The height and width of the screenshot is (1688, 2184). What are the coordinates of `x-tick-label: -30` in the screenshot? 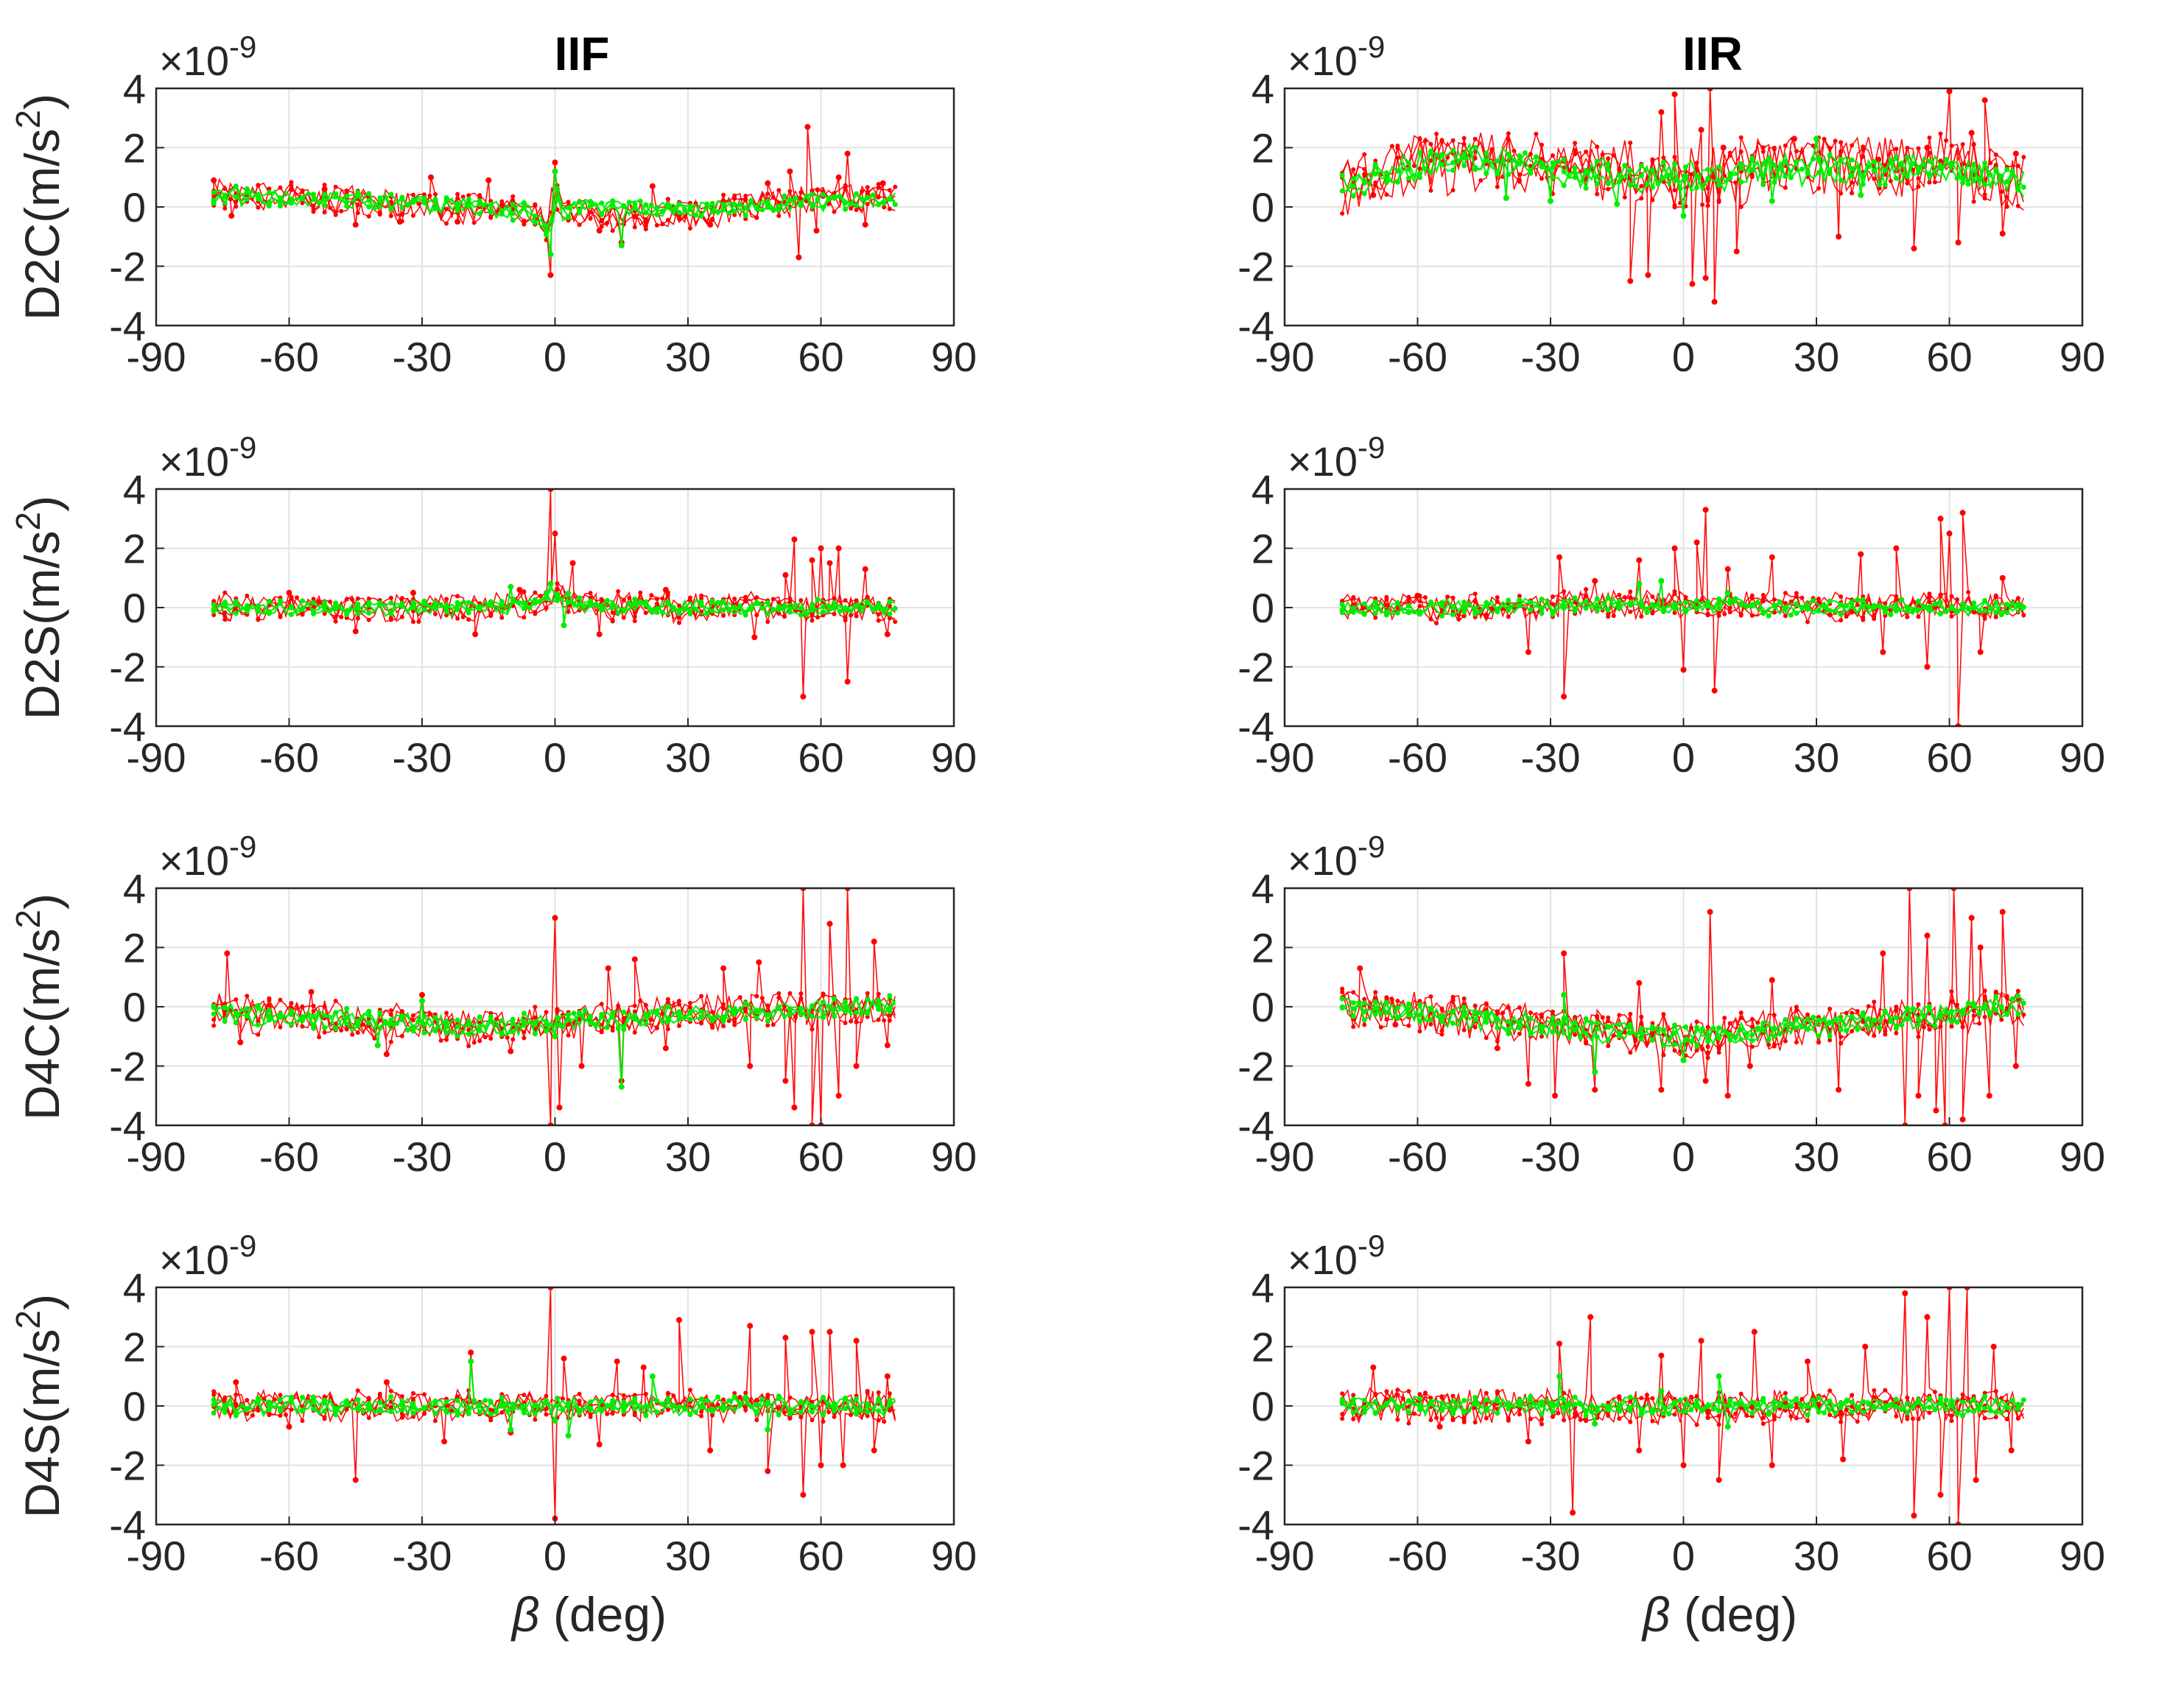 It's located at (422, 757).